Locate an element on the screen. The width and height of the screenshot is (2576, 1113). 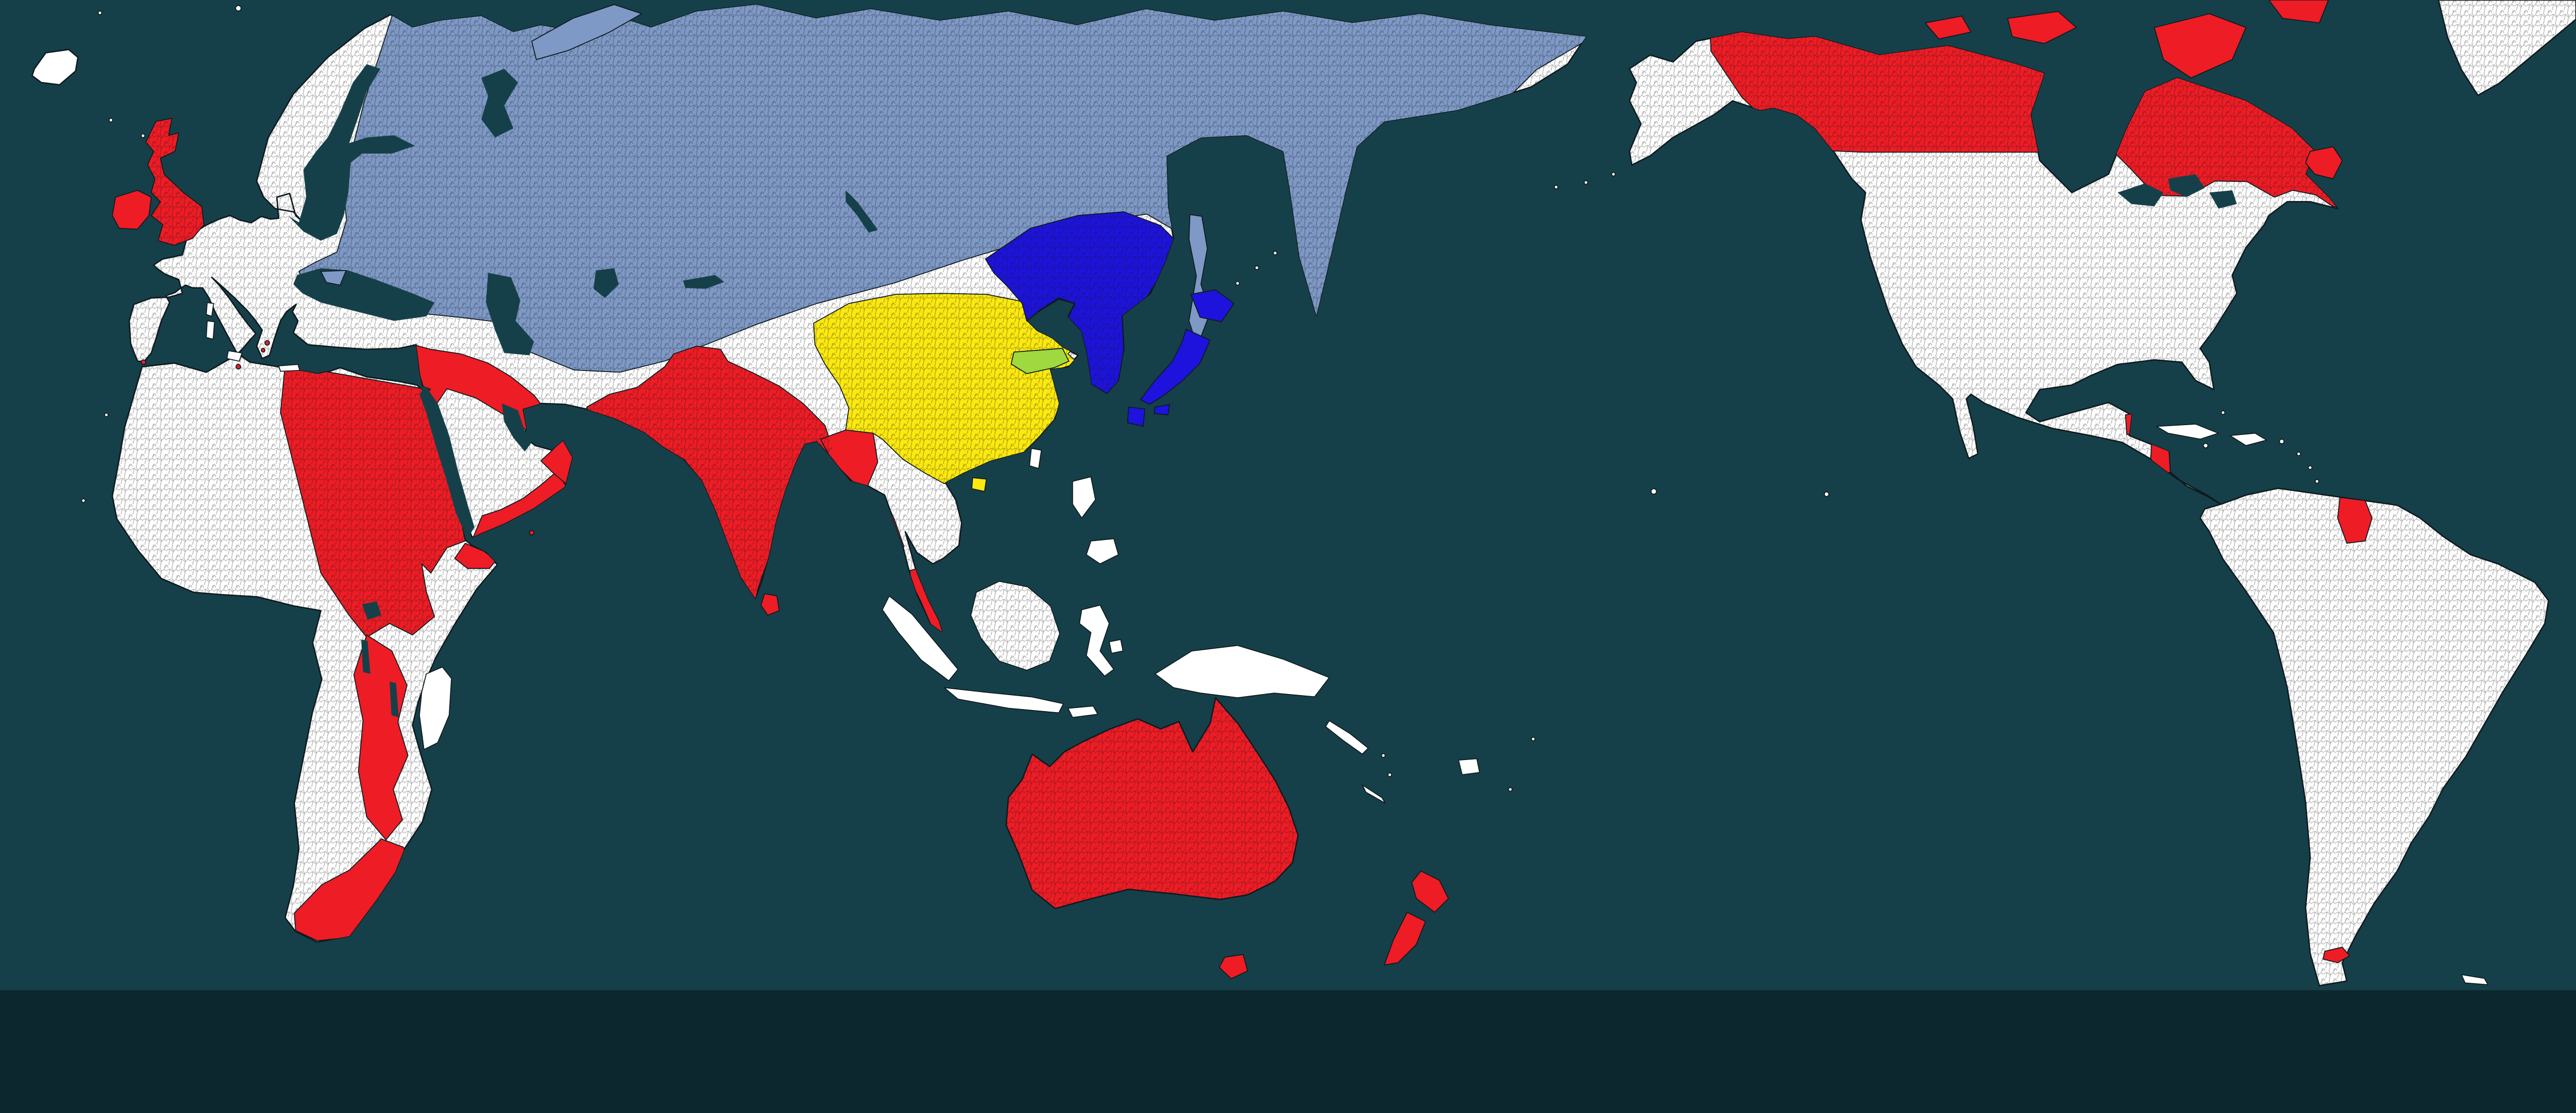
region-manchuria-korea is located at coordinates (1080, 302).